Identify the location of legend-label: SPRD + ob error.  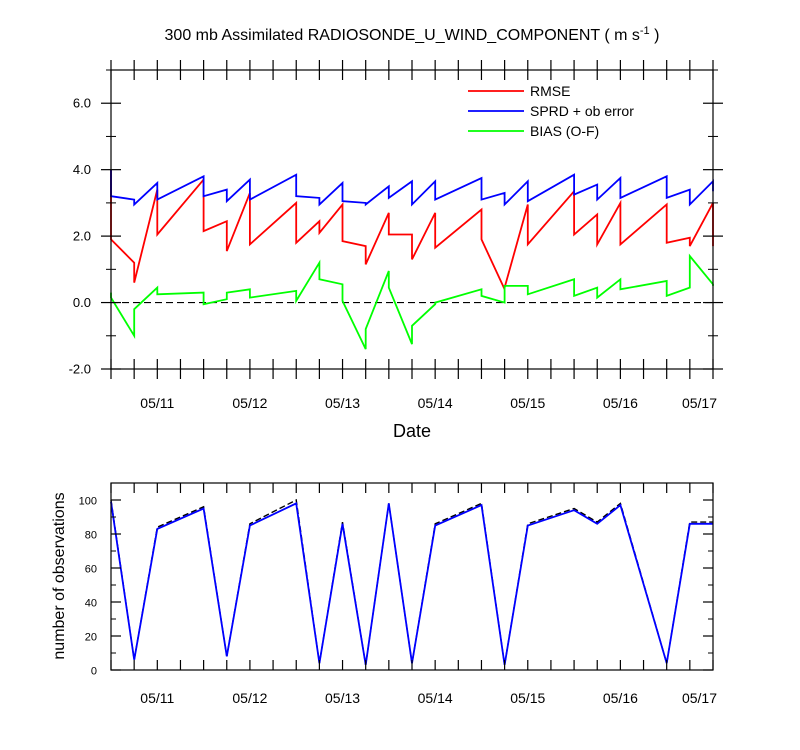
(582, 111).